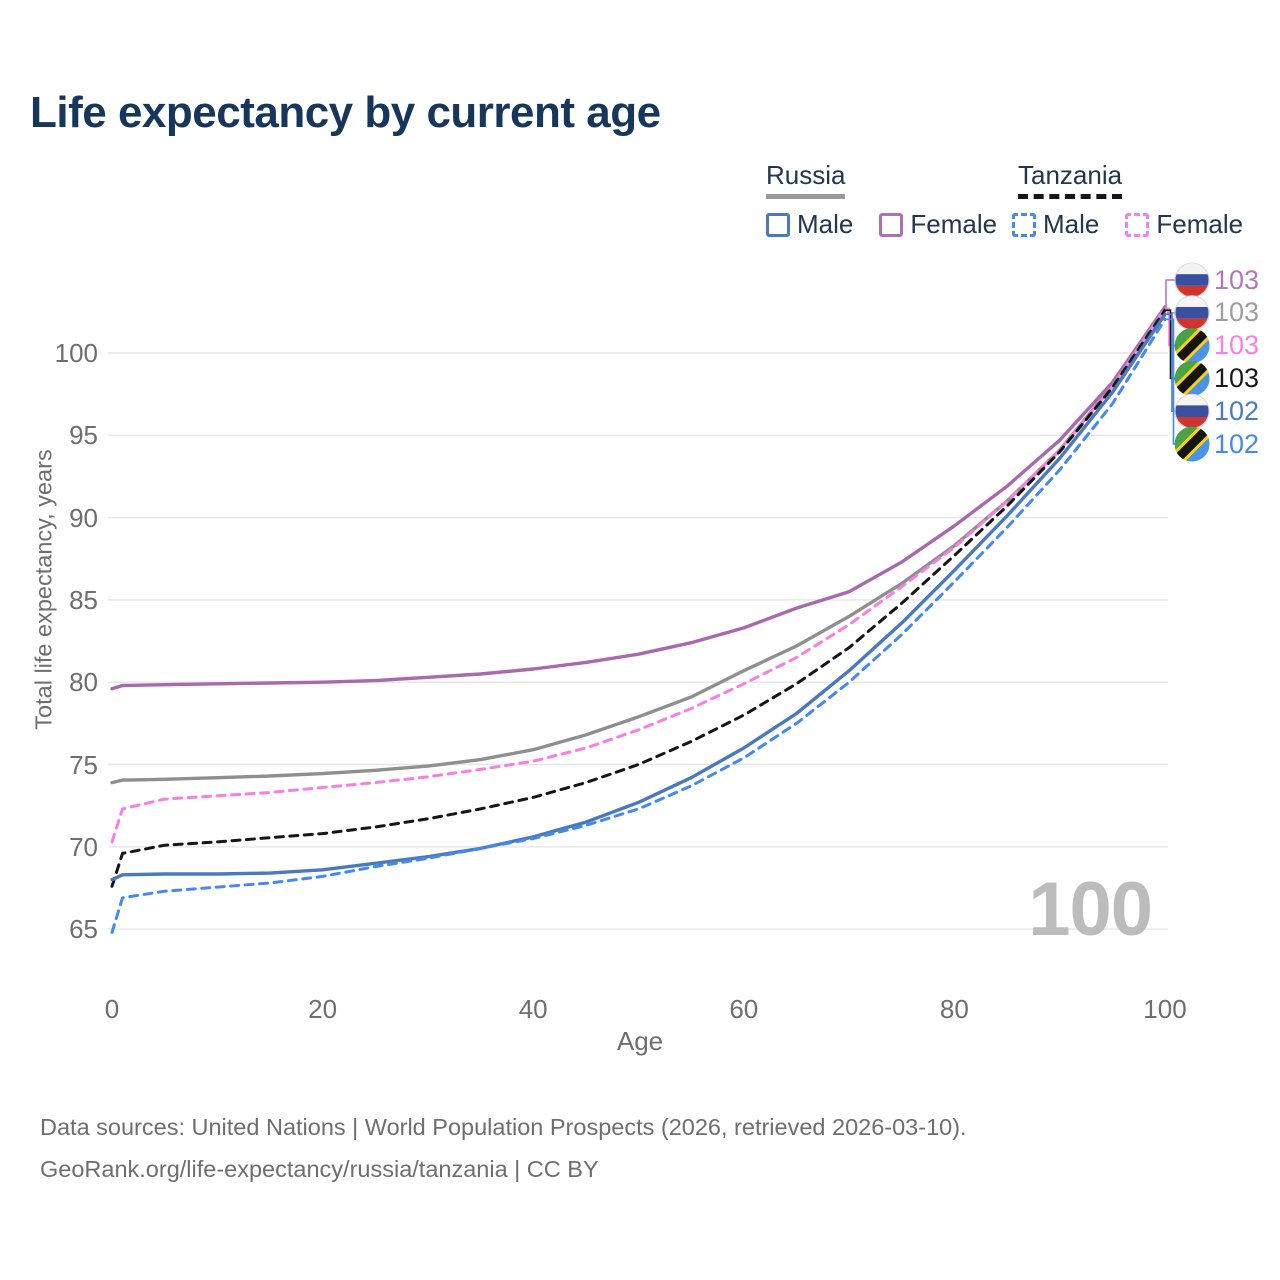 The width and height of the screenshot is (1280, 1280). I want to click on legend-label-russia-female: Female, so click(954, 224).